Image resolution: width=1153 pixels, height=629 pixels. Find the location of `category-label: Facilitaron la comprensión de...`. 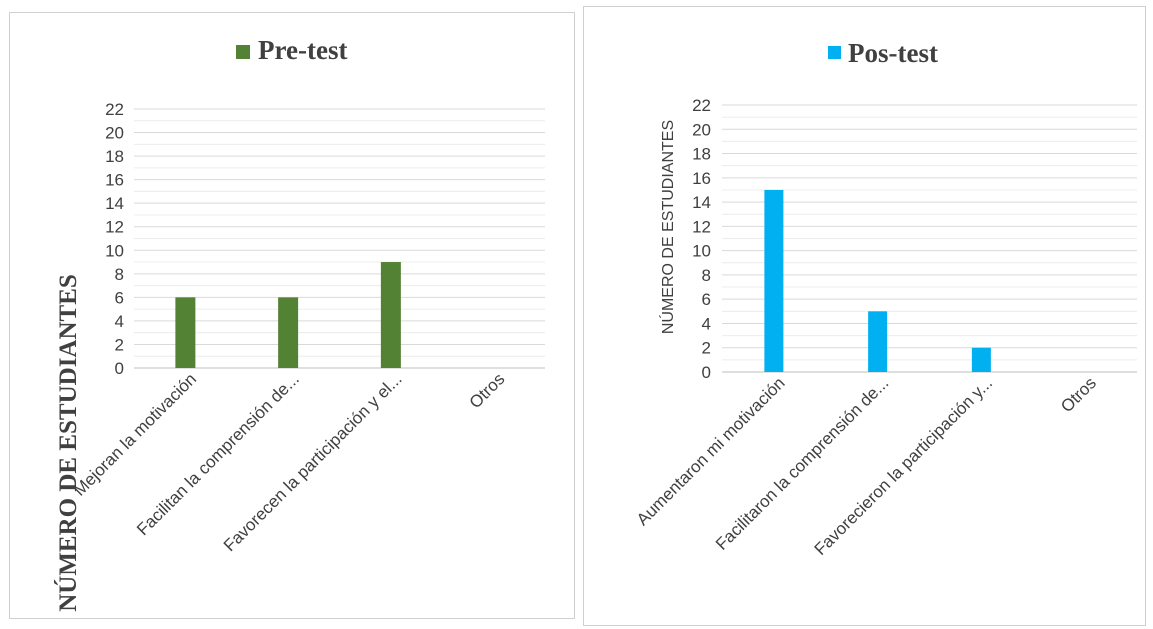

category-label: Facilitaron la comprensión de... is located at coordinates (802, 463).